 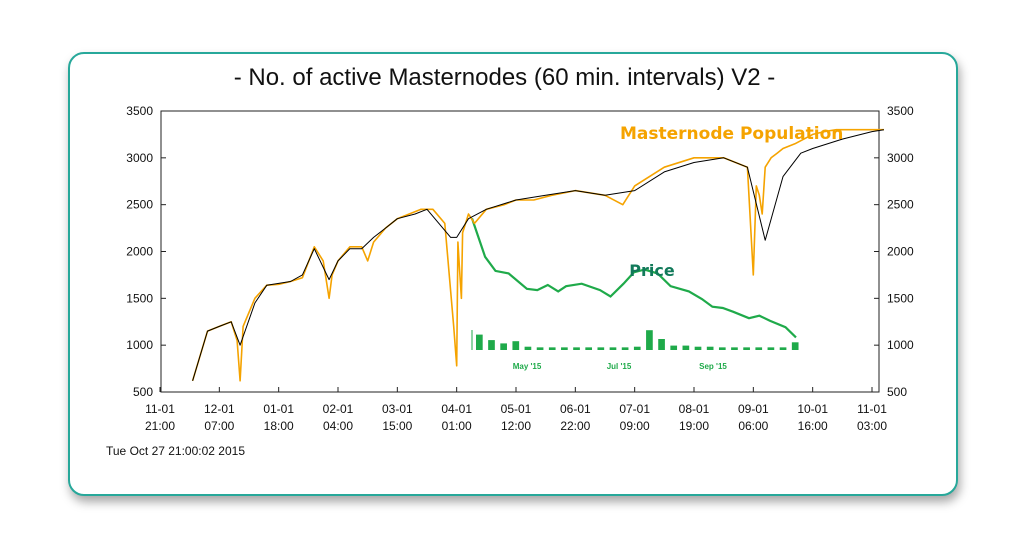 I want to click on y-tick-label-right: 1500, so click(x=900, y=298).